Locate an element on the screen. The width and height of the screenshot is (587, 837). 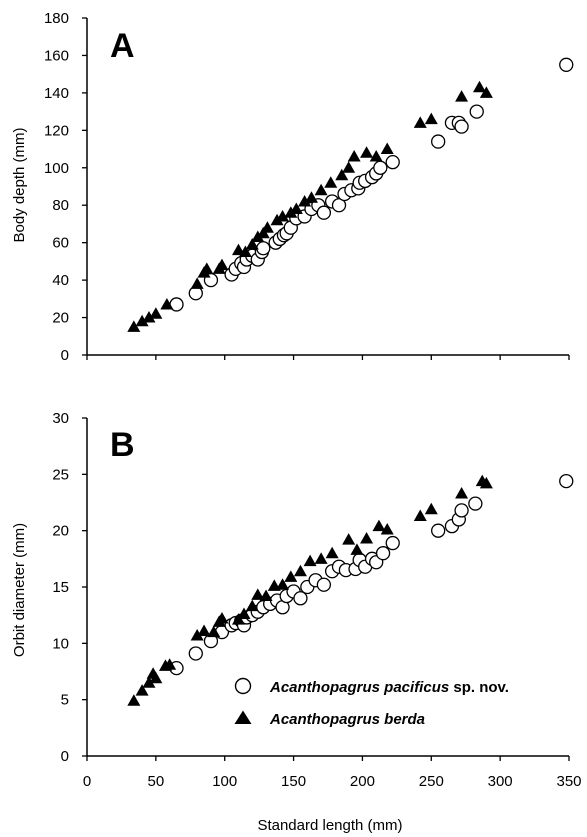
panel-b-label: B is located at coordinates (122, 445).